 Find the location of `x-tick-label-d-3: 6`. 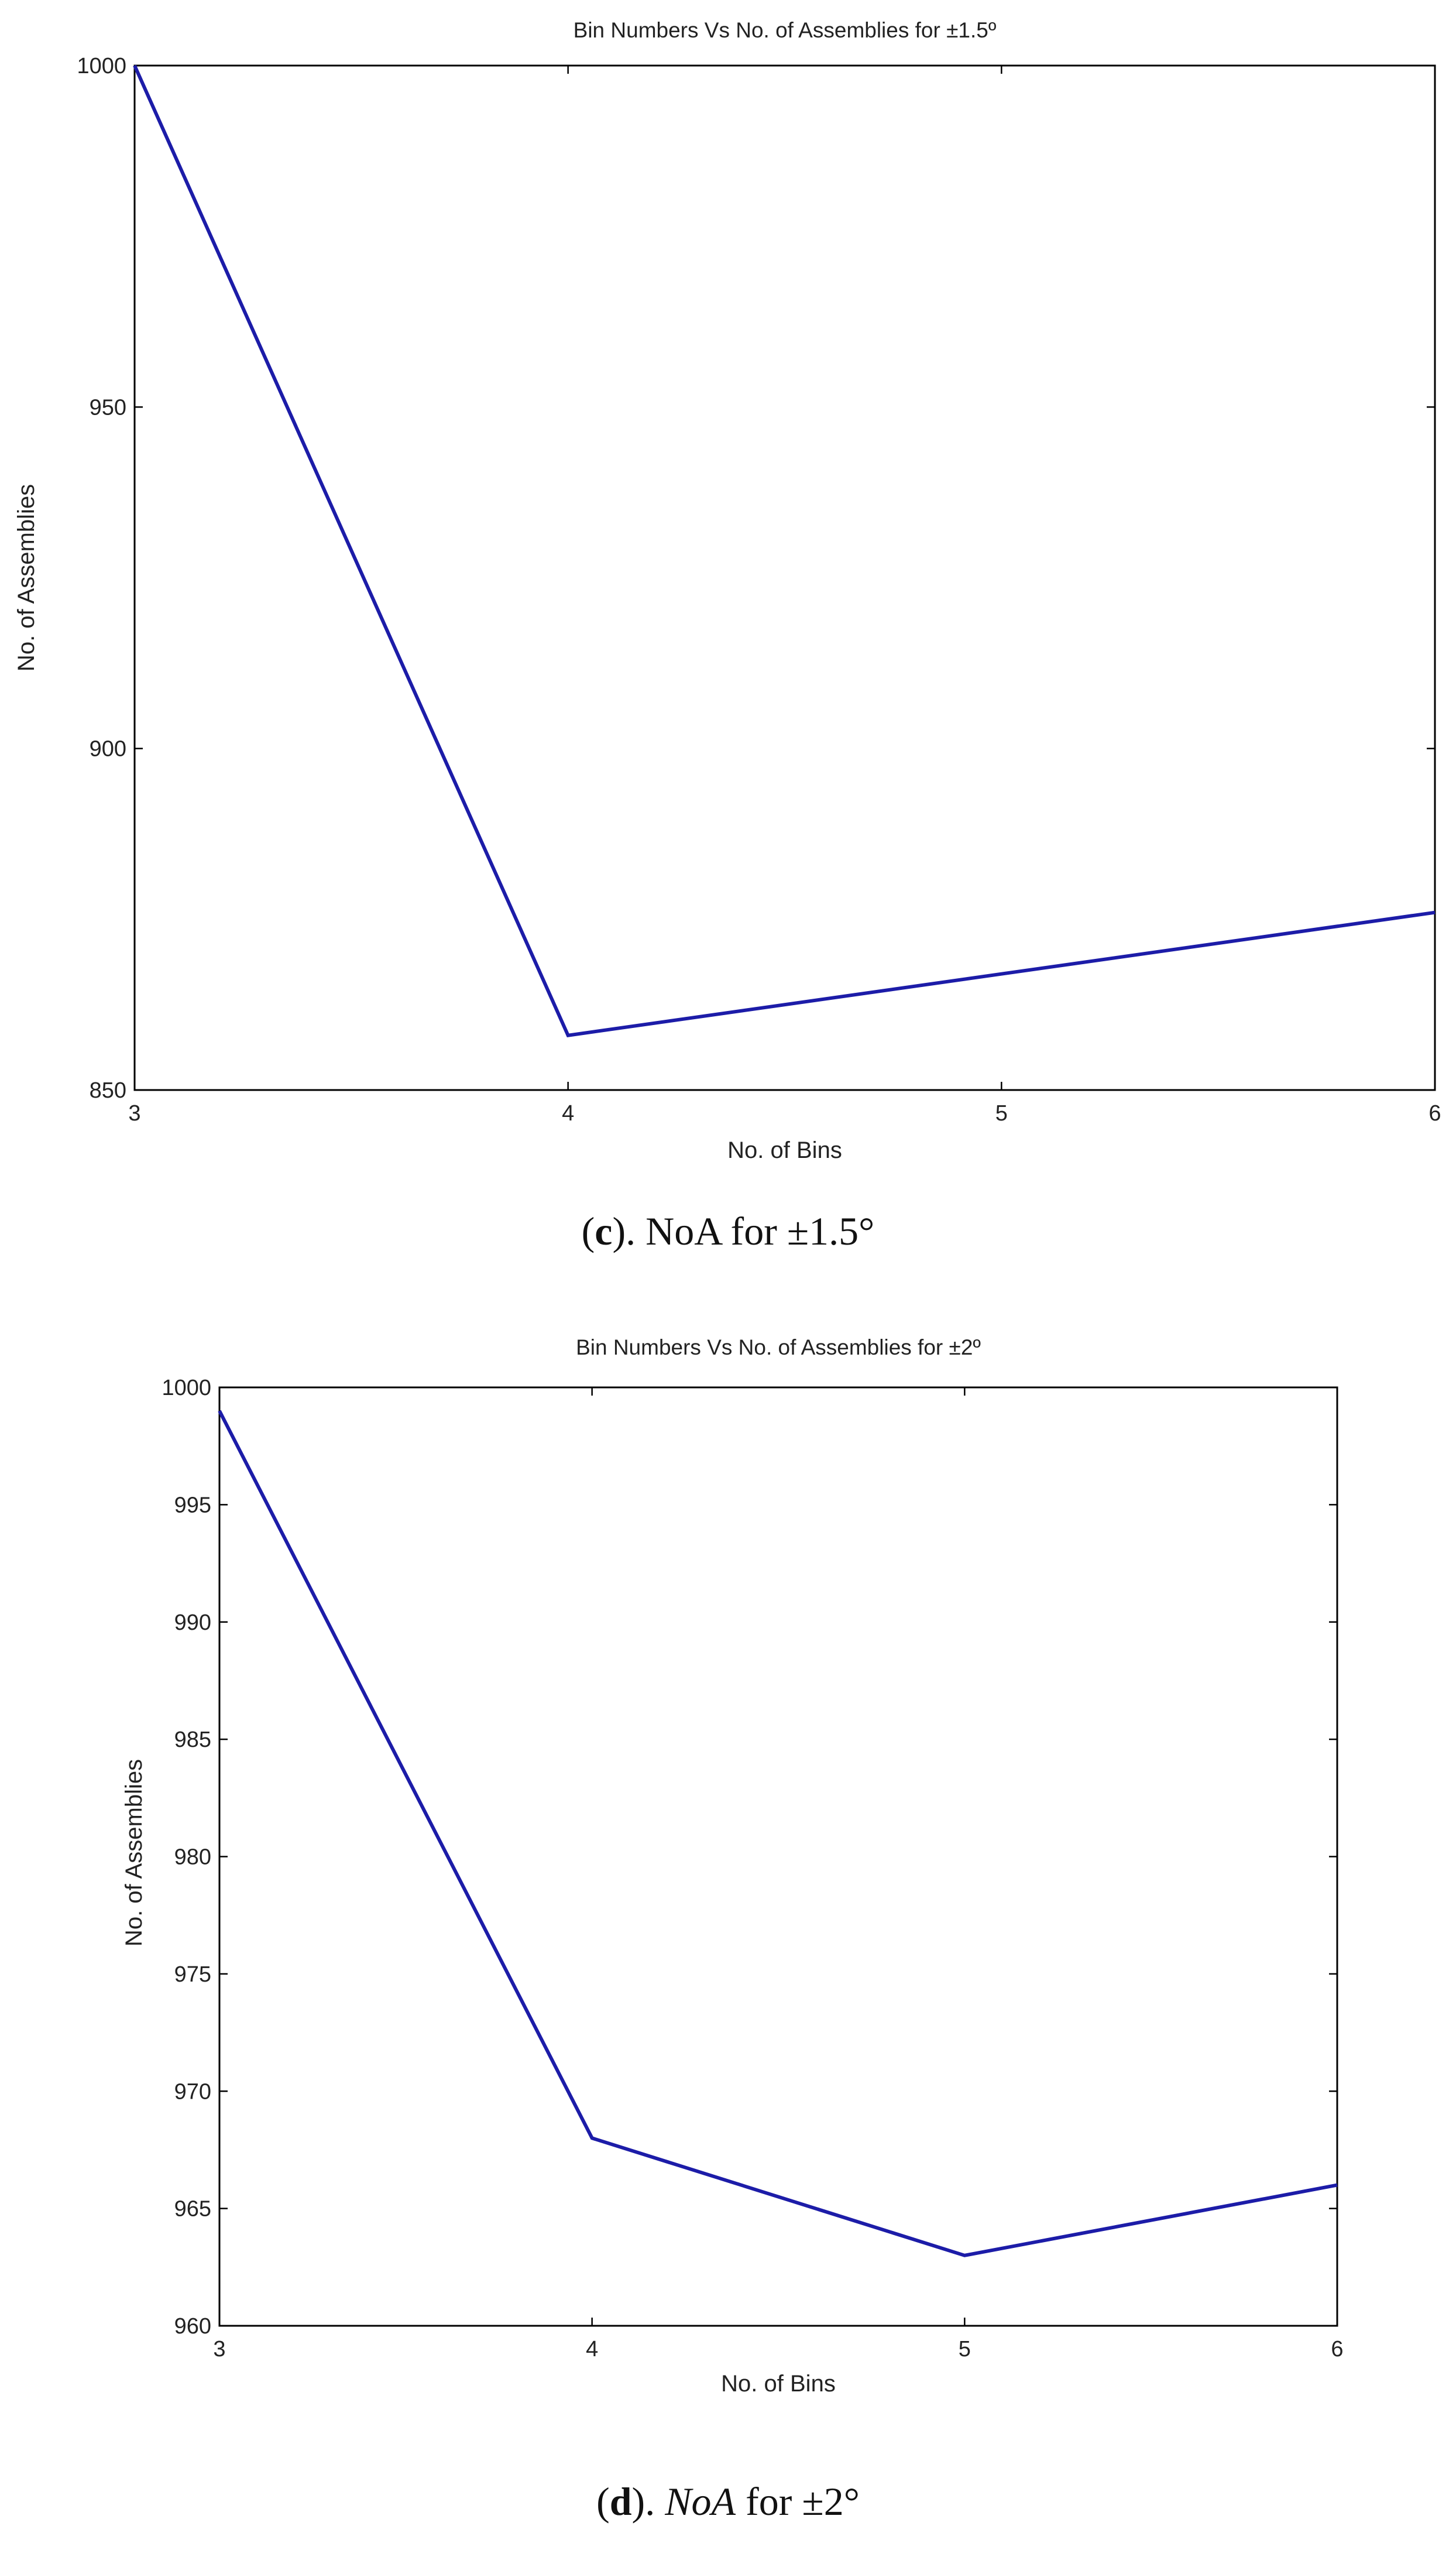

x-tick-label-d-3: 6 is located at coordinates (1337, 2349).